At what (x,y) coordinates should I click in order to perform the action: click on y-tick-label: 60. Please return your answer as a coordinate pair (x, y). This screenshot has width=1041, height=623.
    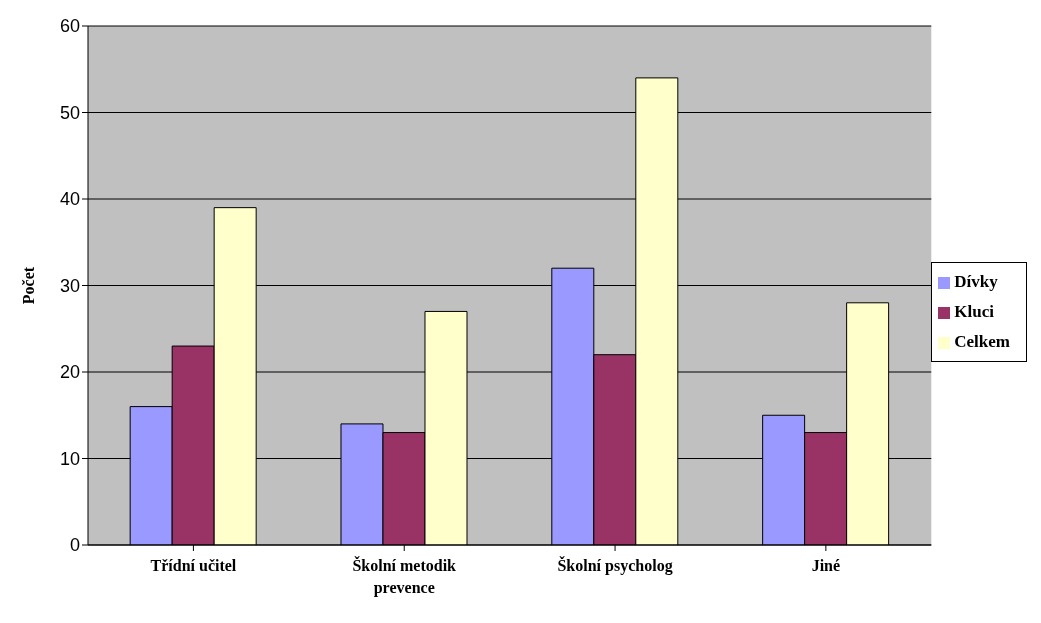
    Looking at the image, I should click on (69, 26).